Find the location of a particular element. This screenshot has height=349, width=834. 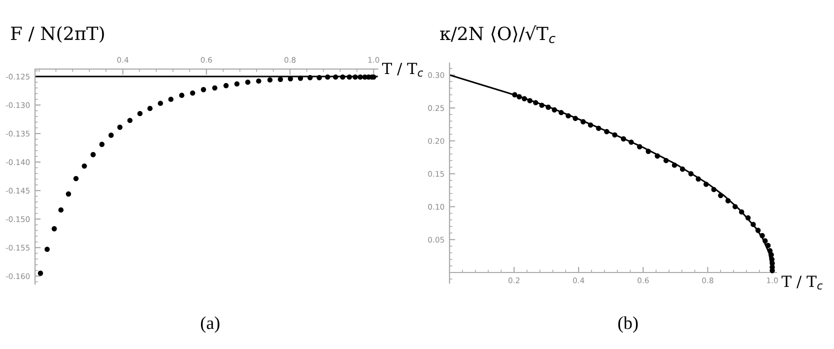

y-axis-title: κ/2N ⟨O⟩/√T$_{c}$ is located at coordinates (498, 34).